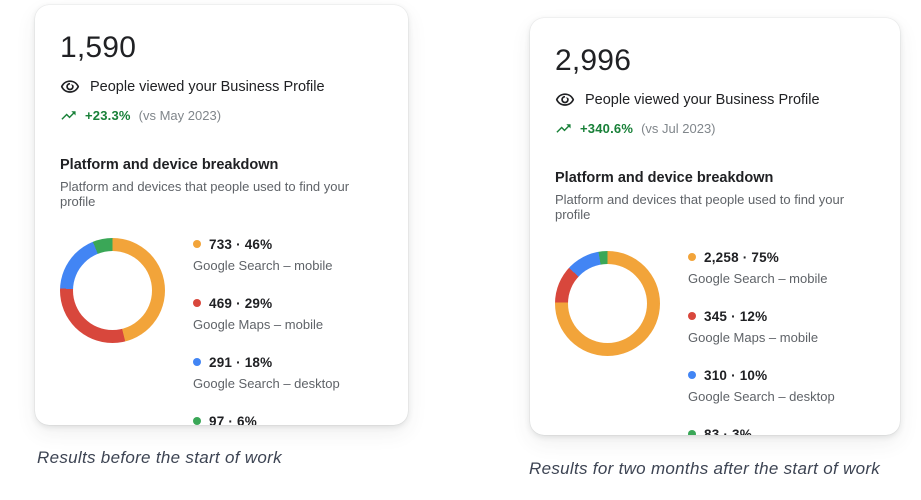  Describe the element at coordinates (159, 457) in the screenshot. I see `caption-before: Results before the start of work` at that location.